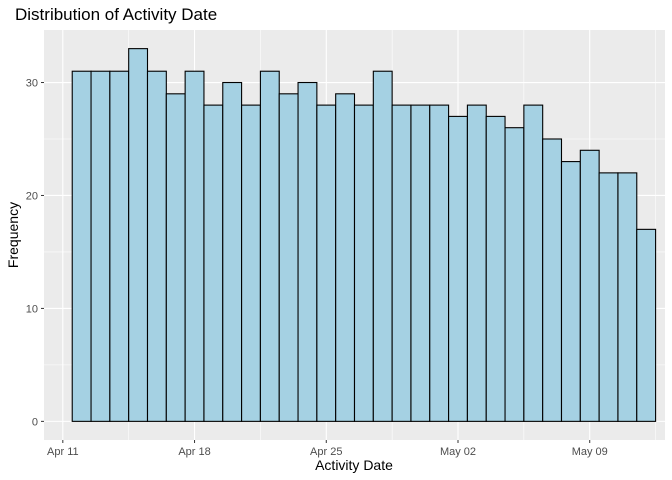  Describe the element at coordinates (63, 452) in the screenshot. I see `x-tick-label: Apr 11` at that location.